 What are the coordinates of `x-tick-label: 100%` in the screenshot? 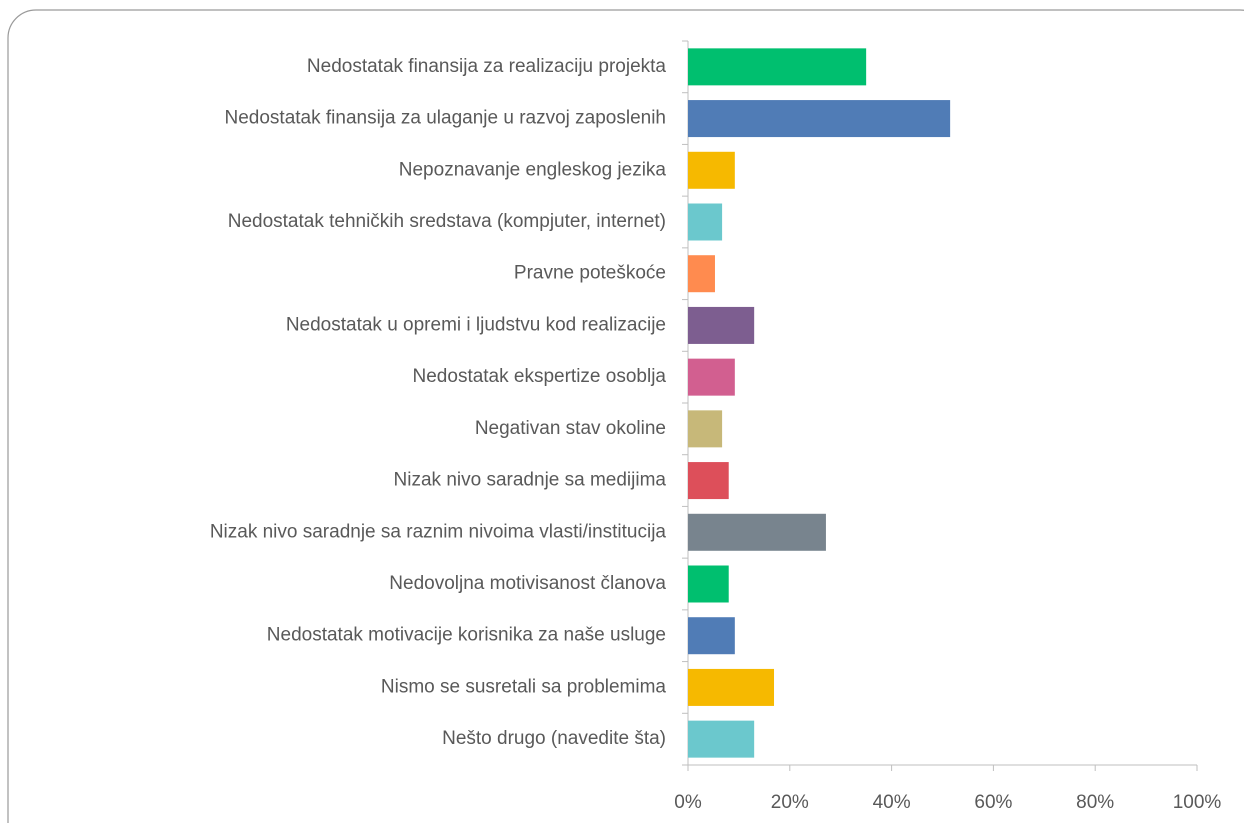 It's located at (1197, 802).